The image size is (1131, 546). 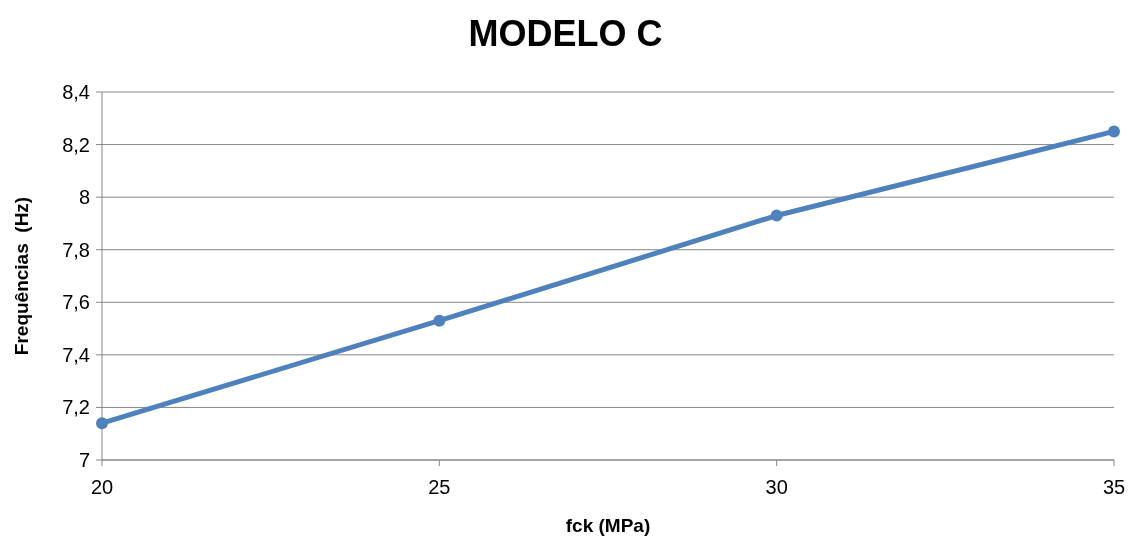 What do you see at coordinates (76, 92) in the screenshot?
I see `y-tick-label: 8,4` at bounding box center [76, 92].